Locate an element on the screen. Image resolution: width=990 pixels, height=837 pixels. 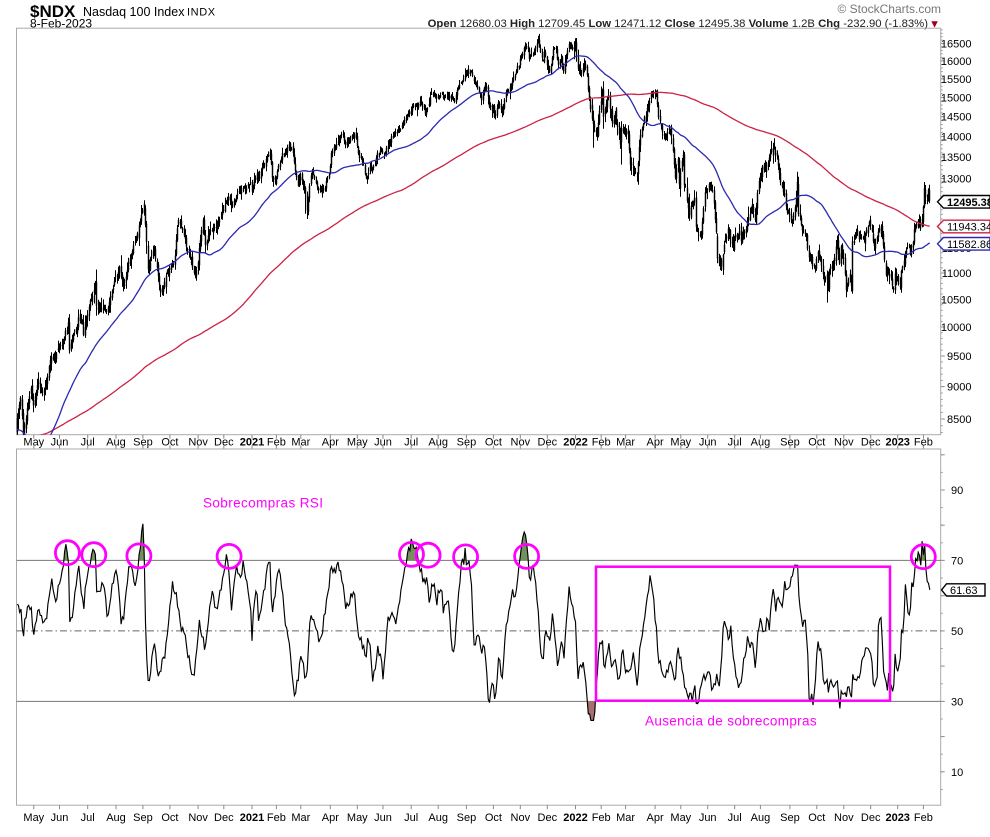
svg-text: 14500 is located at coordinates (956, 118).